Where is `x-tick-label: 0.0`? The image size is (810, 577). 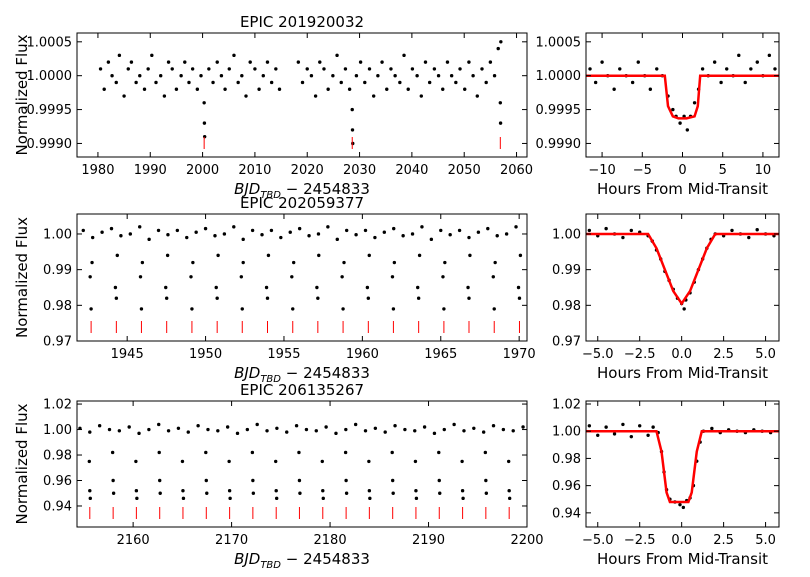 x-tick-label: 0.0 is located at coordinates (681, 354).